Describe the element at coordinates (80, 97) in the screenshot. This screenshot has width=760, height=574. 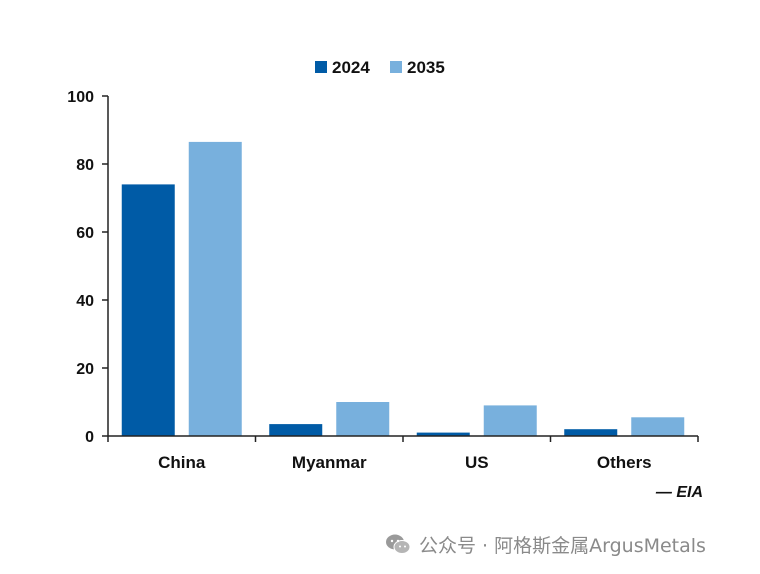
I see `y-tick-label: 100` at that location.